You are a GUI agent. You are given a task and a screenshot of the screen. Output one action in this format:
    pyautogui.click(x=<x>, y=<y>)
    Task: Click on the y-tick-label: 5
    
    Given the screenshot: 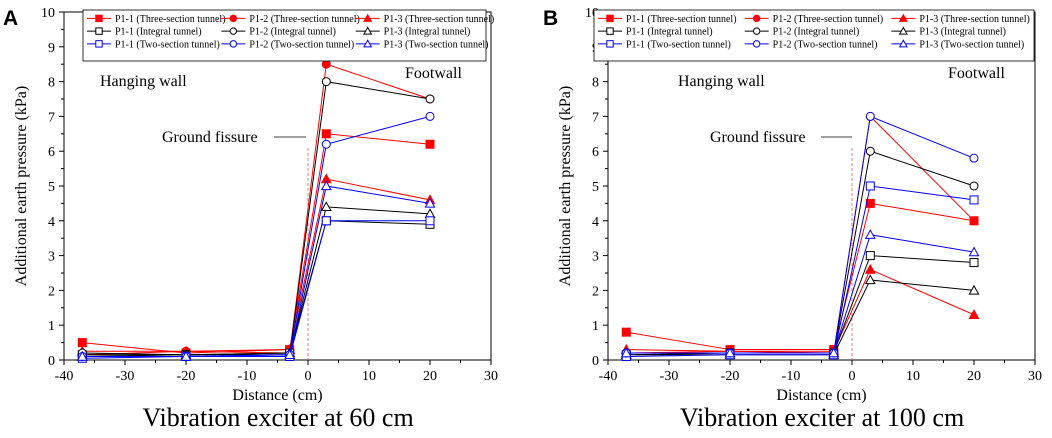 What is the action you would take?
    pyautogui.click(x=595, y=187)
    